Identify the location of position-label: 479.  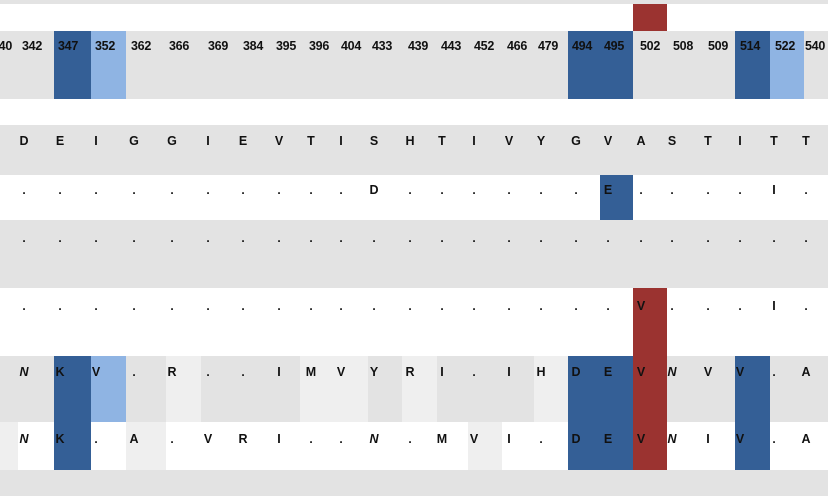
(548, 46).